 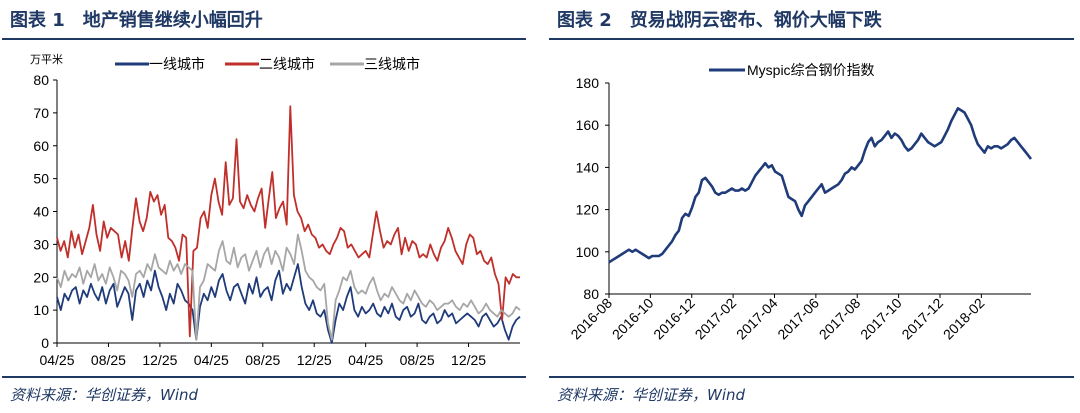 I want to click on figure-1-bottom-rule, so click(x=264, y=377).